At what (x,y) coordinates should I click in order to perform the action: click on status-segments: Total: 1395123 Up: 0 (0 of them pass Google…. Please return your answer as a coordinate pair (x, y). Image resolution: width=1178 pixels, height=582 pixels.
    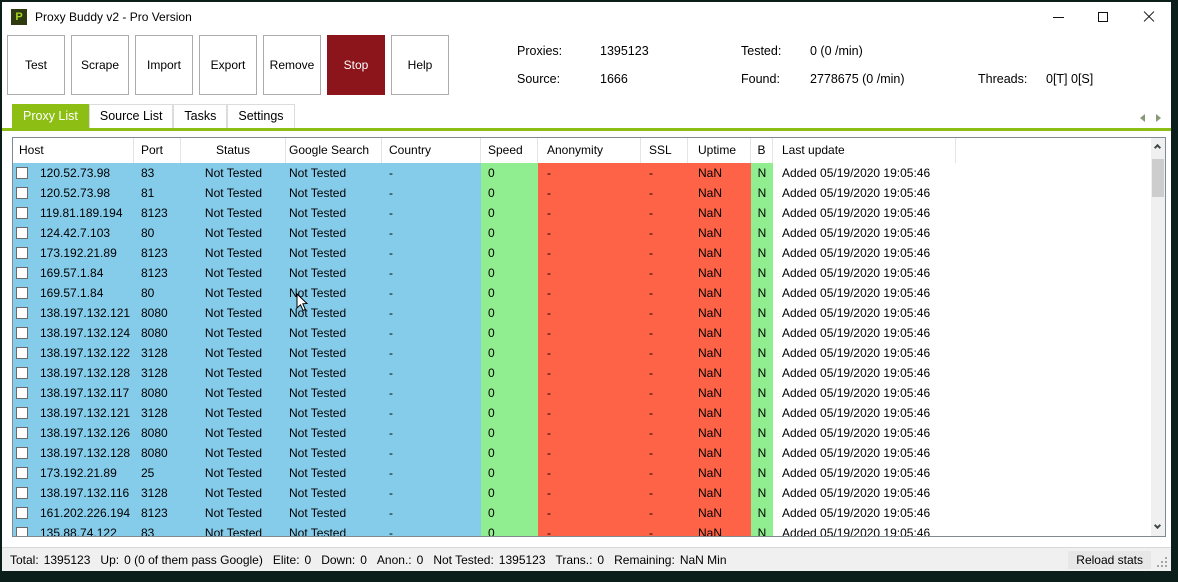
    Looking at the image, I should click on (373, 560).